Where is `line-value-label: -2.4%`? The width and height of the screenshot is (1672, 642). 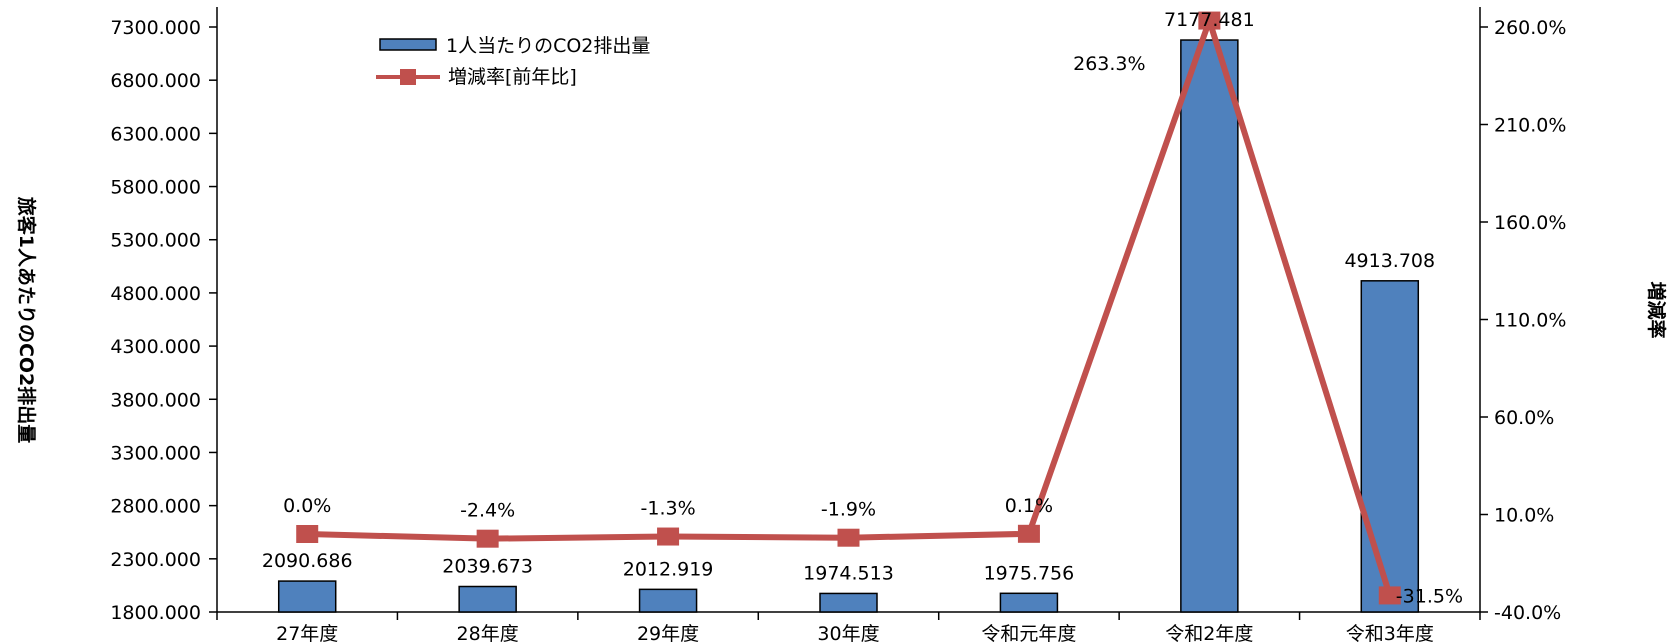
line-value-label: -2.4% is located at coordinates (487, 511).